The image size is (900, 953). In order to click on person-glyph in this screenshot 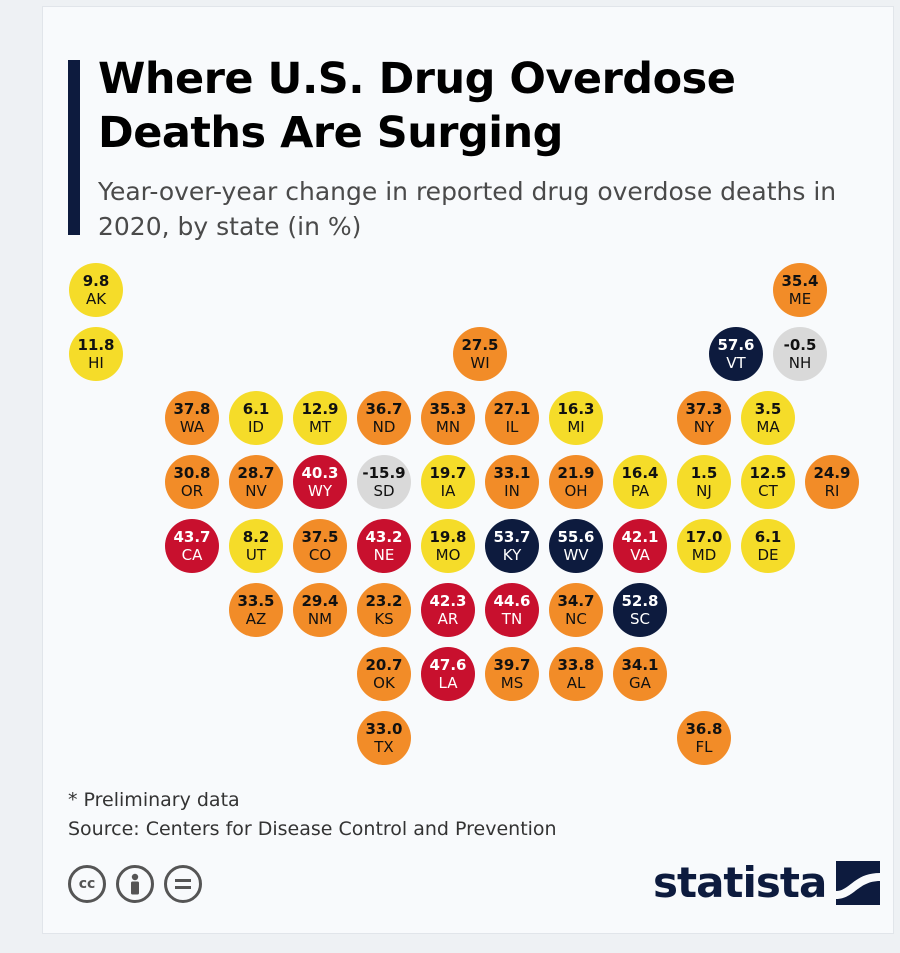, I will do `click(135, 884)`.